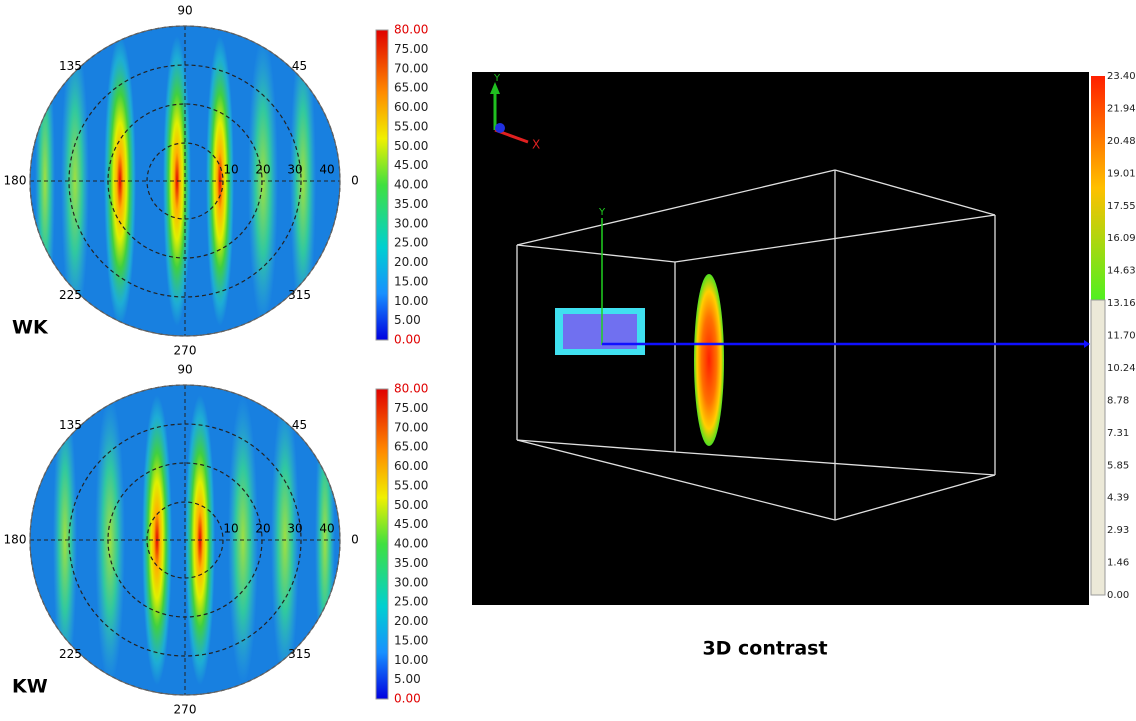 The height and width of the screenshot is (721, 1136). Describe the element at coordinates (1118, 465) in the screenshot. I see `colorbar-label: 5.85` at that location.